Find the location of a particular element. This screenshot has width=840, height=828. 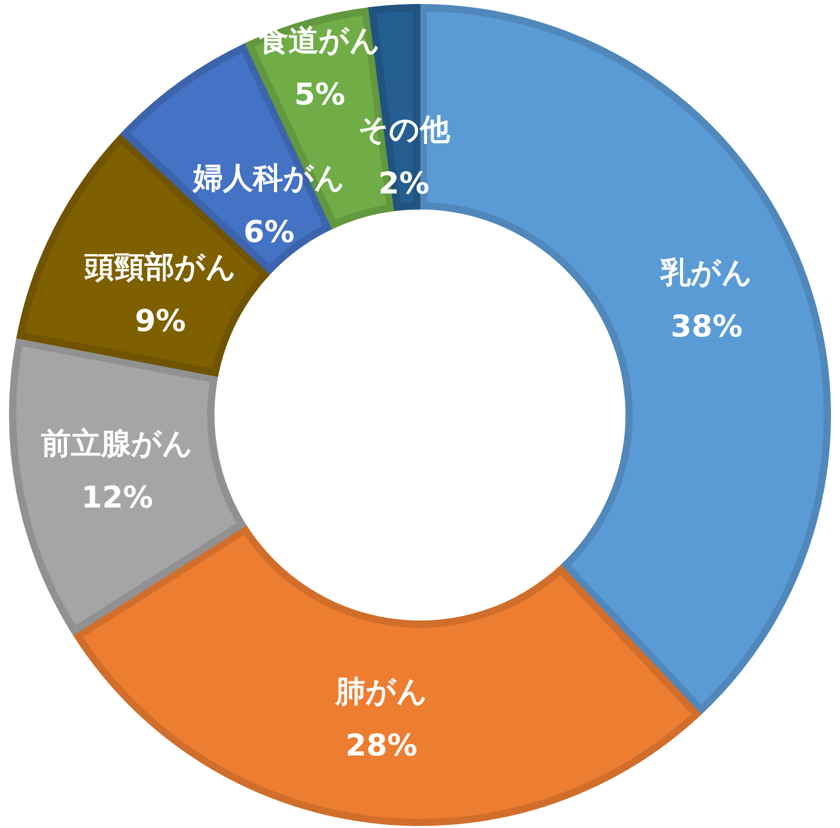

data-label: 2% is located at coordinates (404, 184).